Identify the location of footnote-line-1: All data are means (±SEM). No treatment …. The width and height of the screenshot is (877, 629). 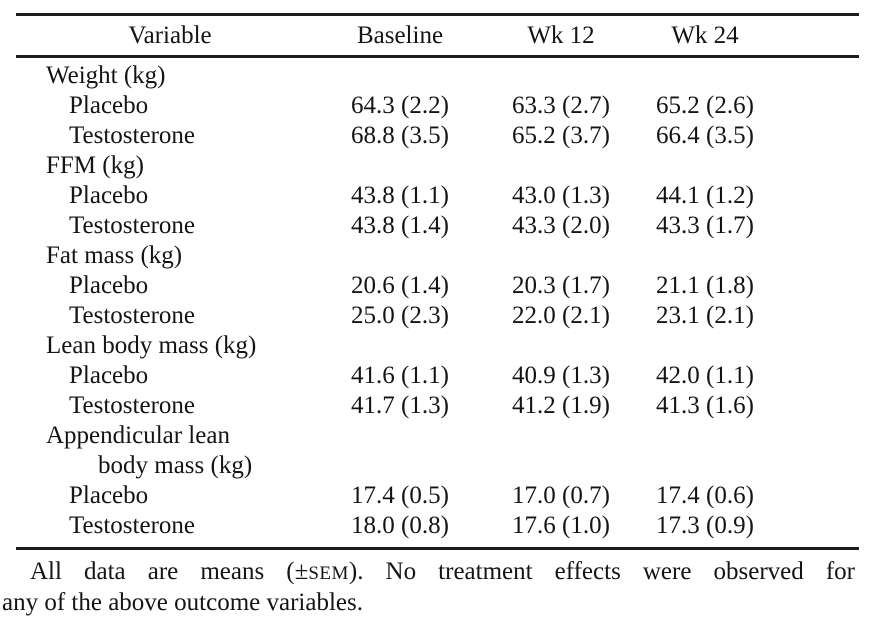
(428, 572).